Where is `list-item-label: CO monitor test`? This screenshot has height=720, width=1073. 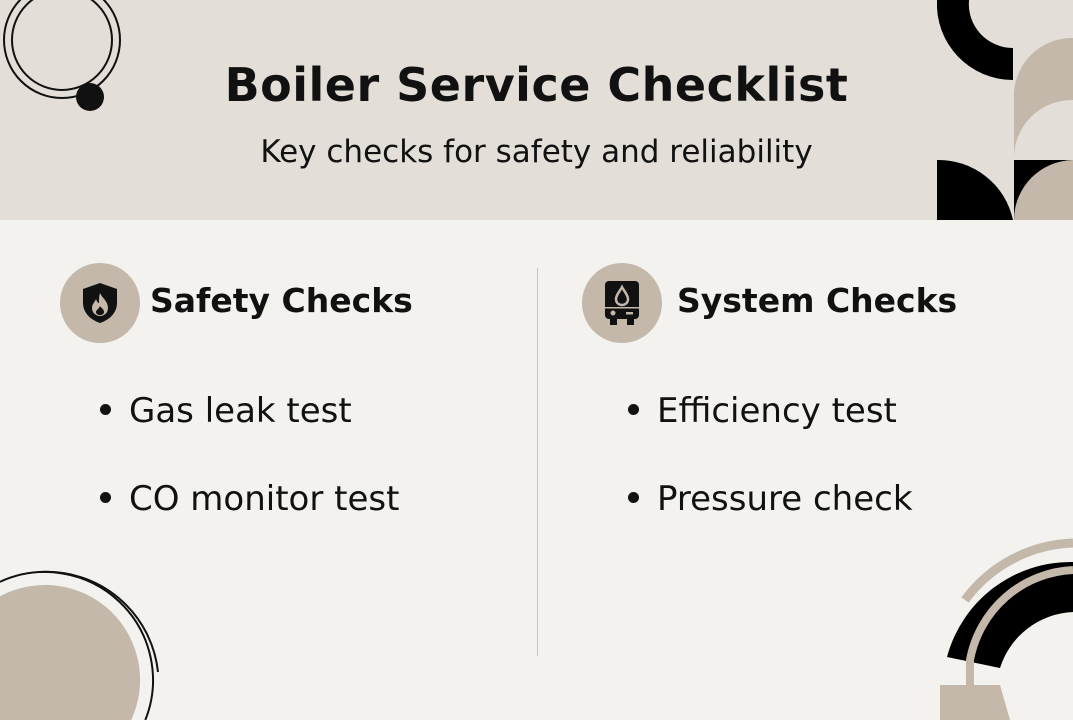 list-item-label: CO monitor test is located at coordinates (264, 499).